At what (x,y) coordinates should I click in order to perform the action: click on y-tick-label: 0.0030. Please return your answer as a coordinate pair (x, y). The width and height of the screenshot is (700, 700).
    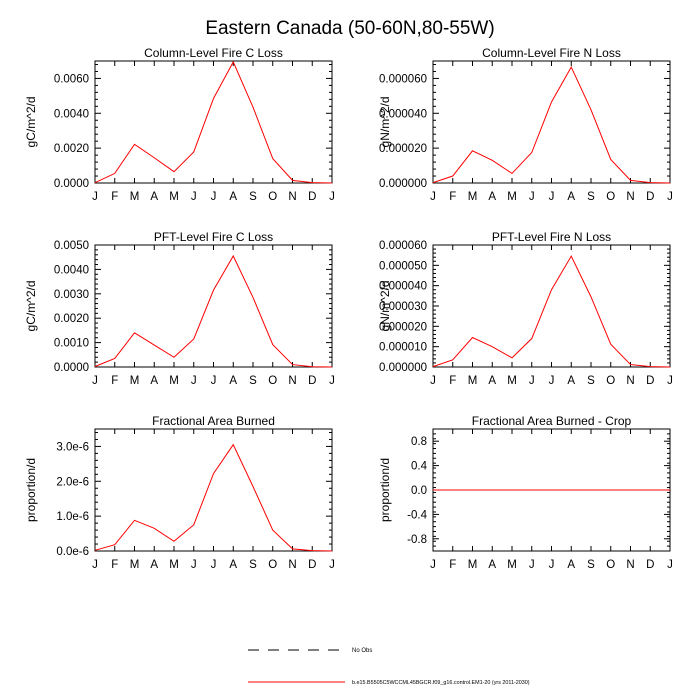
    Looking at the image, I should click on (71, 295).